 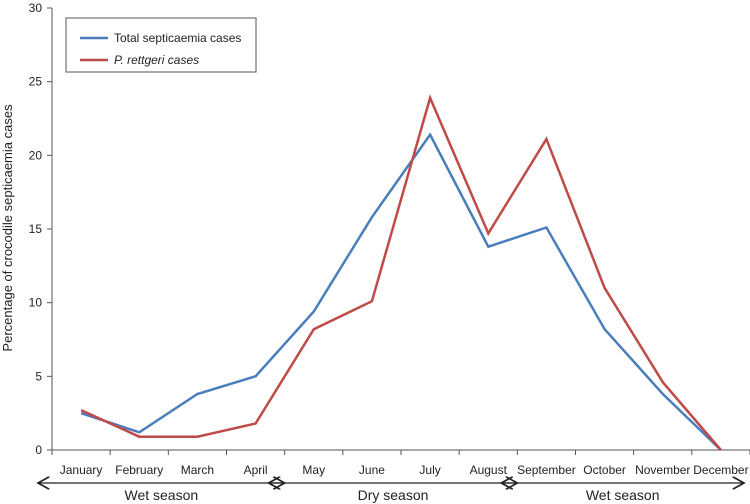 What do you see at coordinates (372, 470) in the screenshot?
I see `x-tick-label: June` at bounding box center [372, 470].